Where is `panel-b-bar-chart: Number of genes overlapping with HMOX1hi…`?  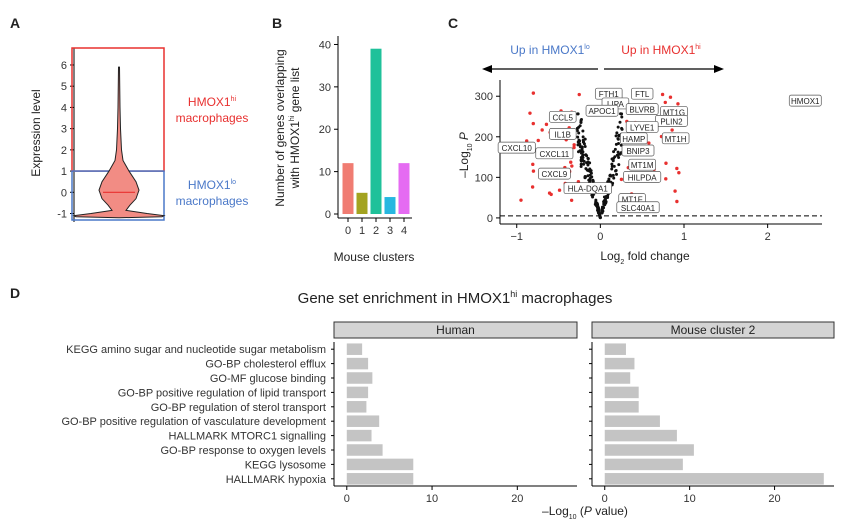
panel-b-bar-chart: Number of genes overlapping with HMOX1hi… is located at coordinates (343, 150).